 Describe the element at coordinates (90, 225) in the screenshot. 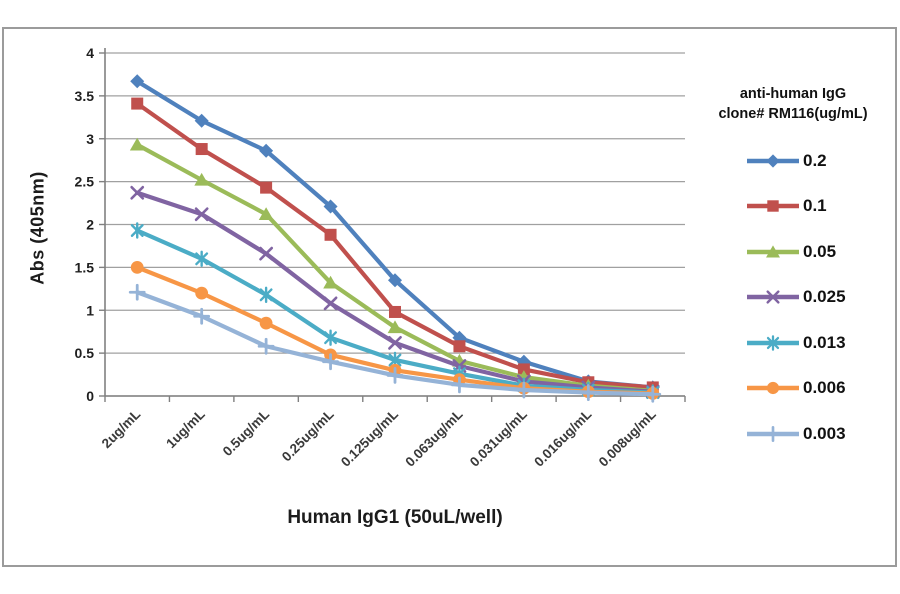

I see `y-tick-label: 2` at that location.